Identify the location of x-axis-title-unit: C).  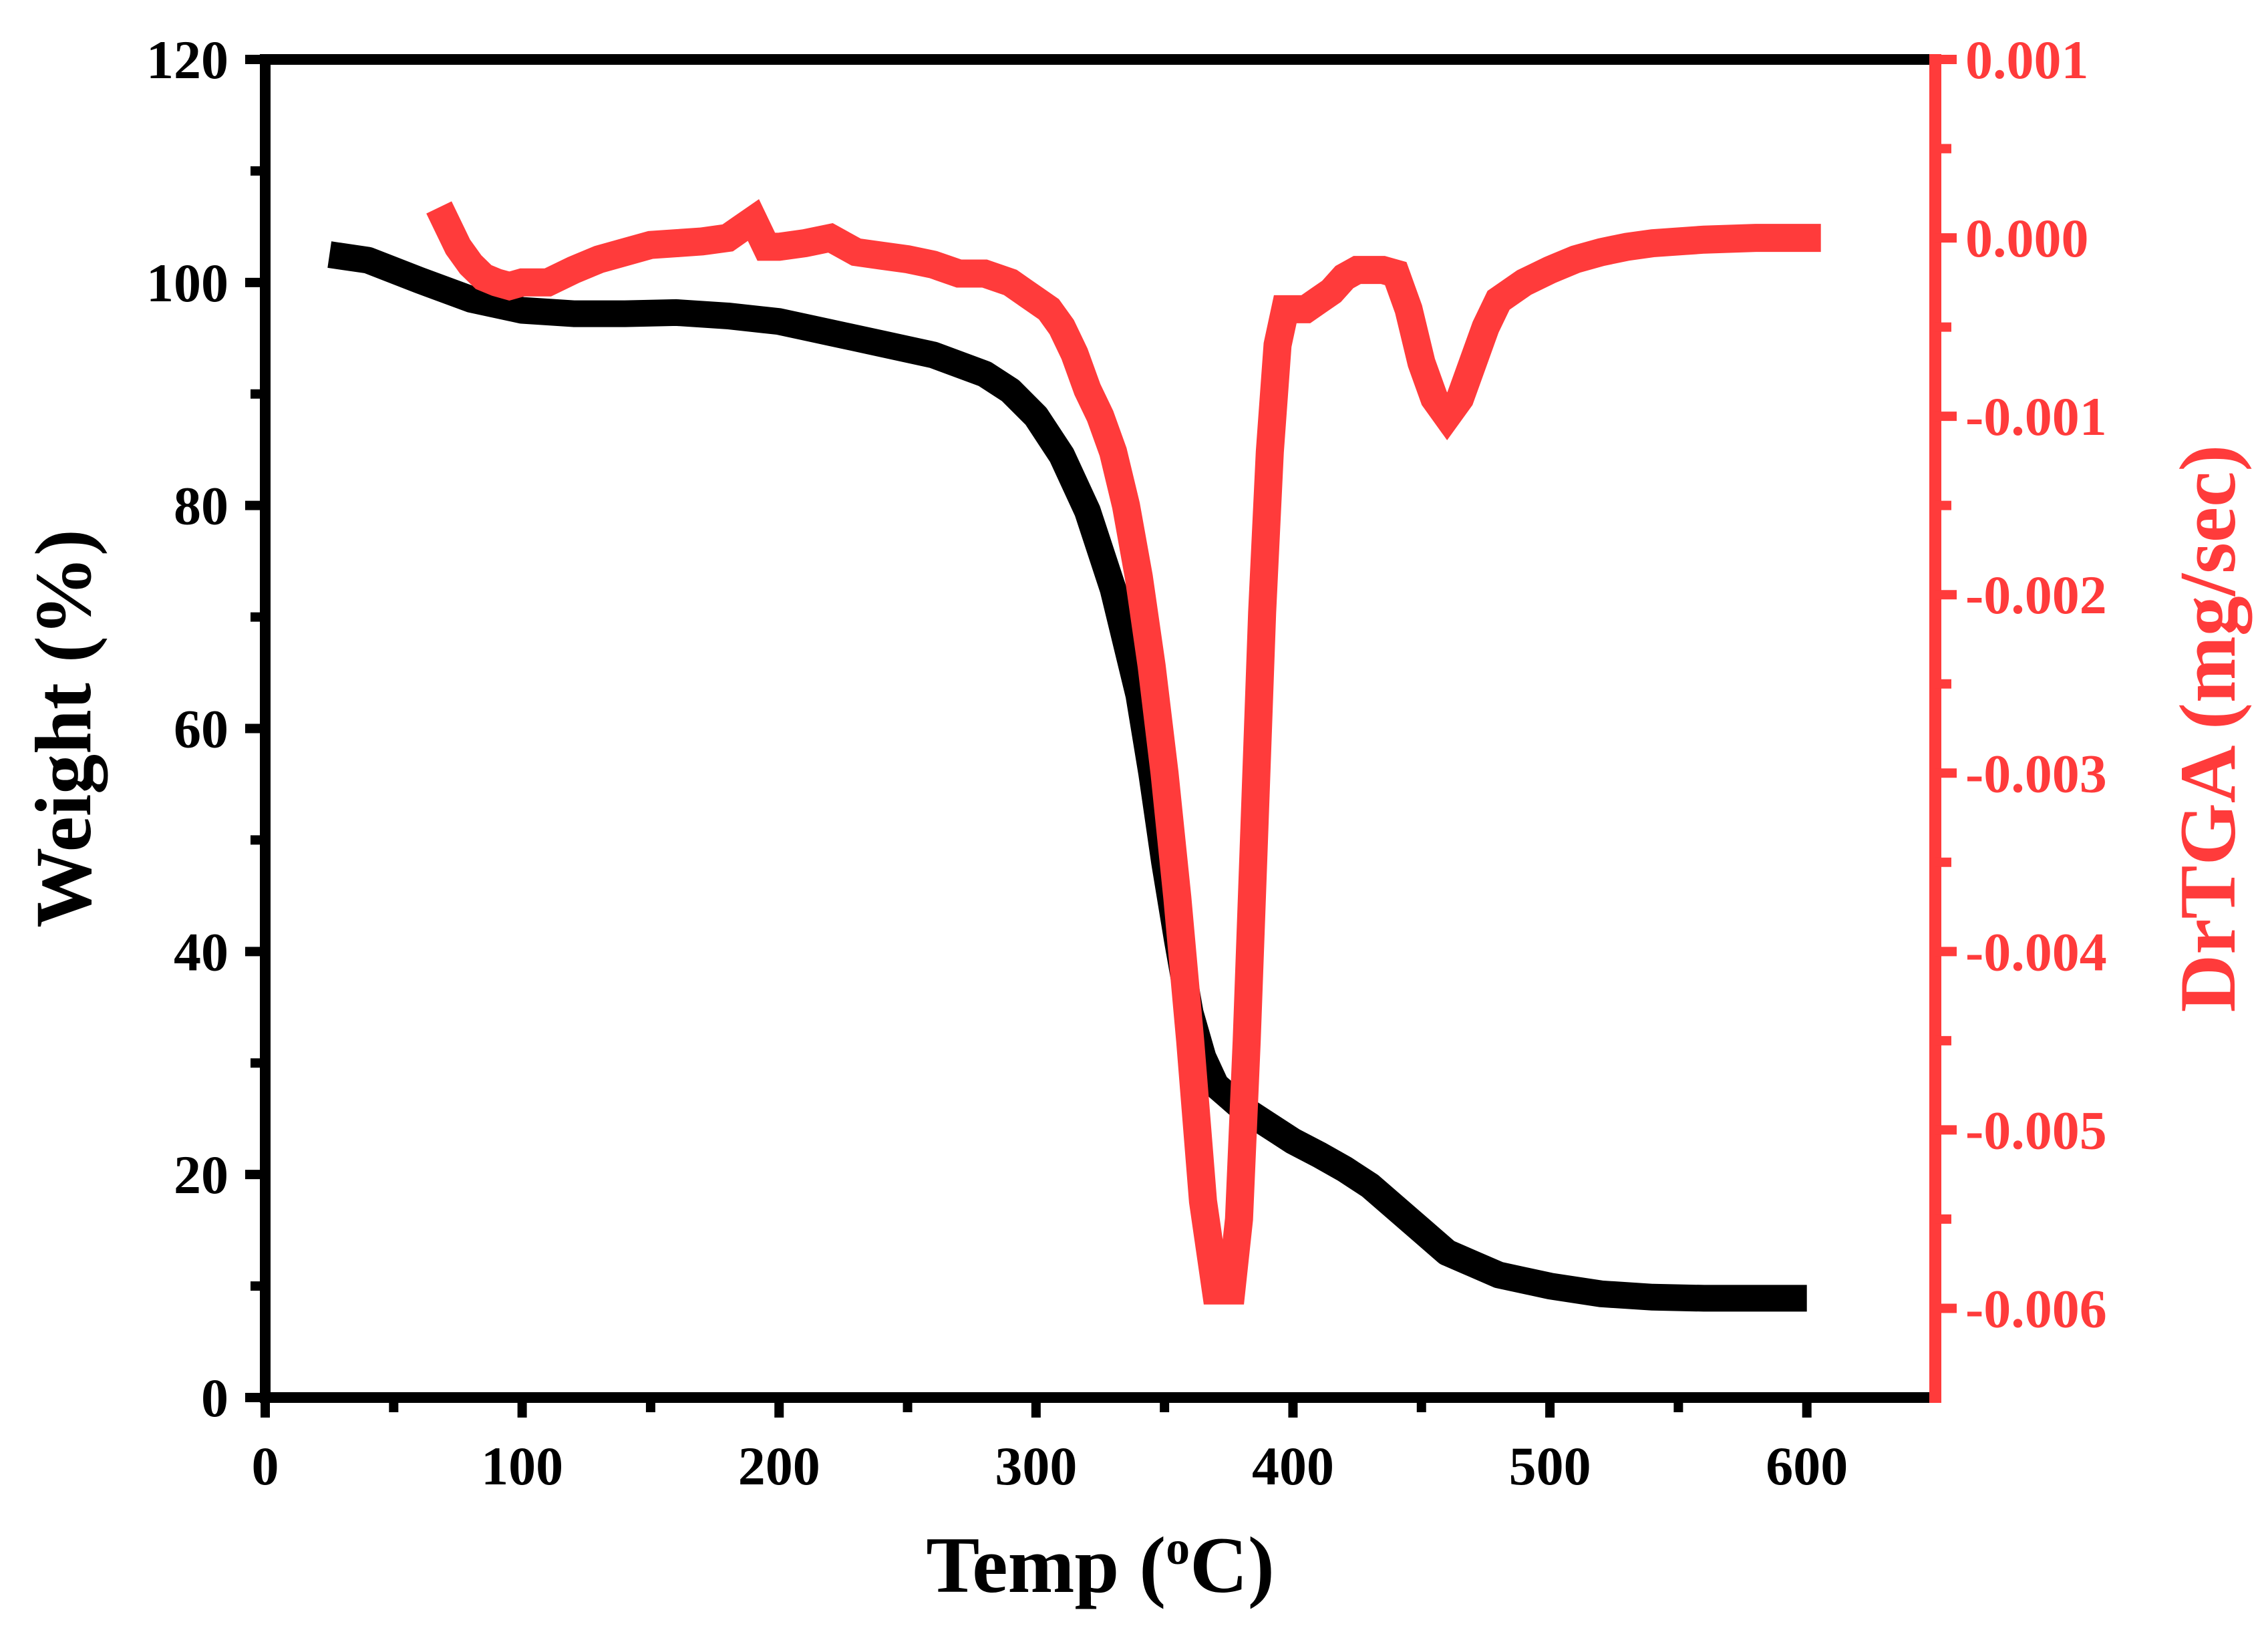
(1232, 1564).